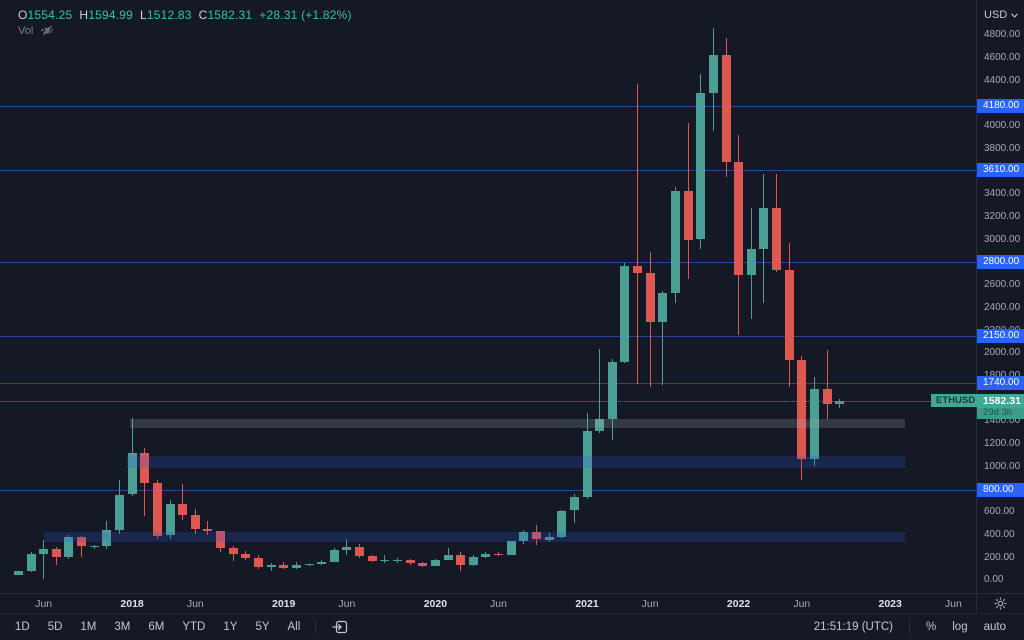 Image resolution: width=1024 pixels, height=640 pixels. I want to click on price-tick-label: 1200.00, so click(1002, 443).